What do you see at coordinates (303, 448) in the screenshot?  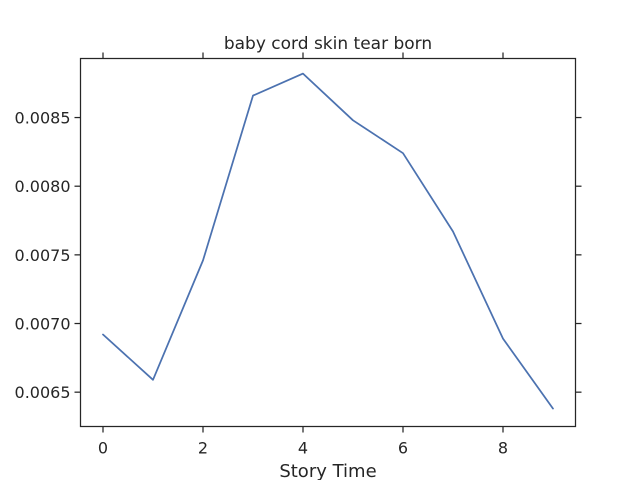 I see `x-tick-label: 4` at bounding box center [303, 448].